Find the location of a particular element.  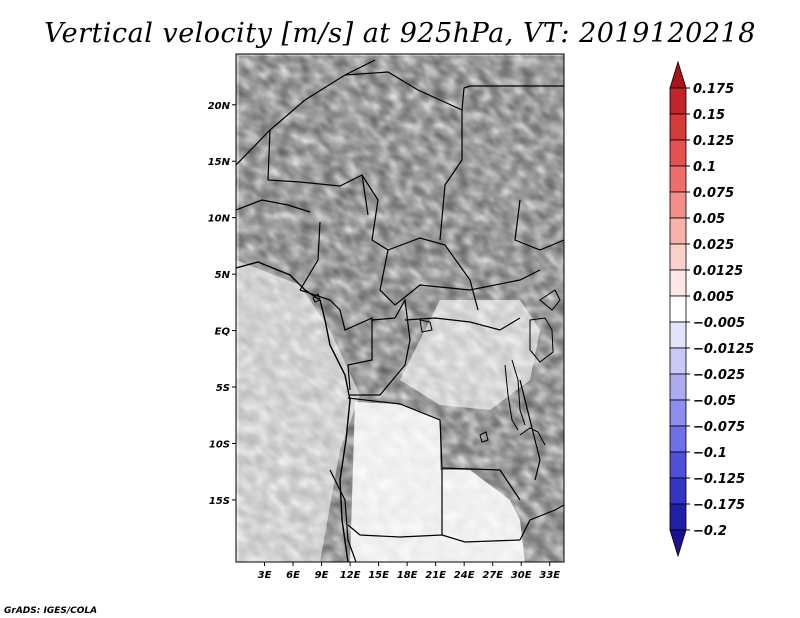

colorbar-label: 0.075 is located at coordinates (713, 193).